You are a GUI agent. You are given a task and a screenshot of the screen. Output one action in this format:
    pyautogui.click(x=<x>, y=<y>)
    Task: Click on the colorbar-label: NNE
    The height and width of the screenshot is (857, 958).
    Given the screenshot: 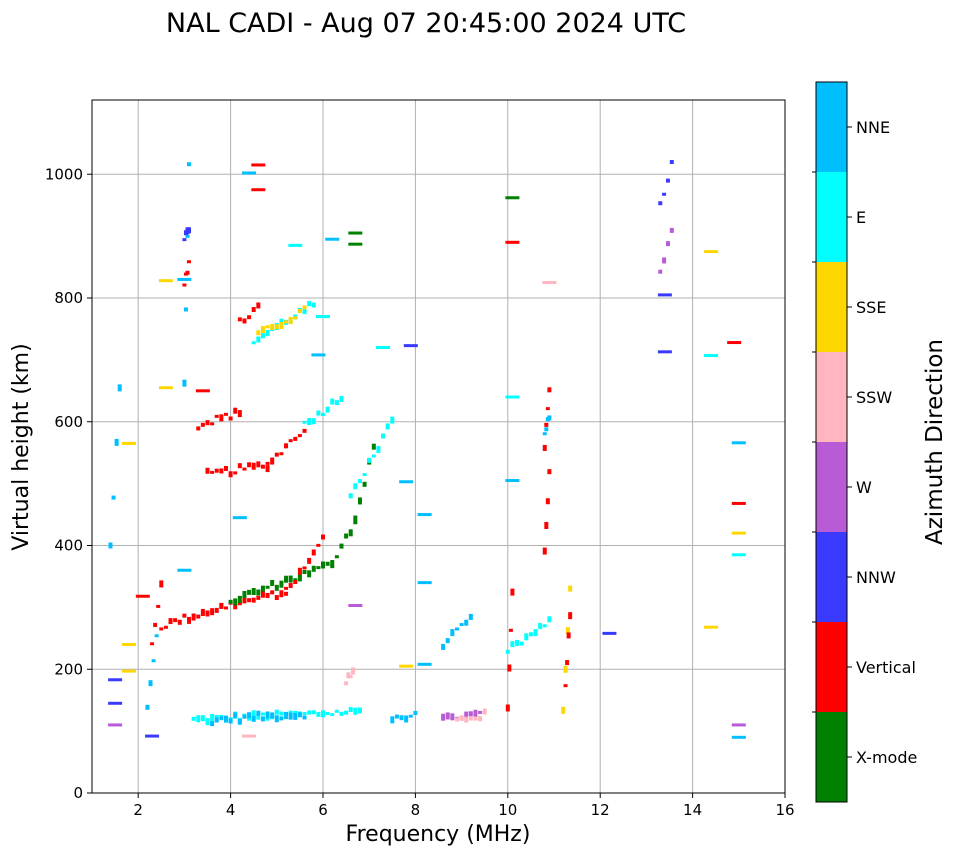 What is the action you would take?
    pyautogui.click(x=873, y=127)
    